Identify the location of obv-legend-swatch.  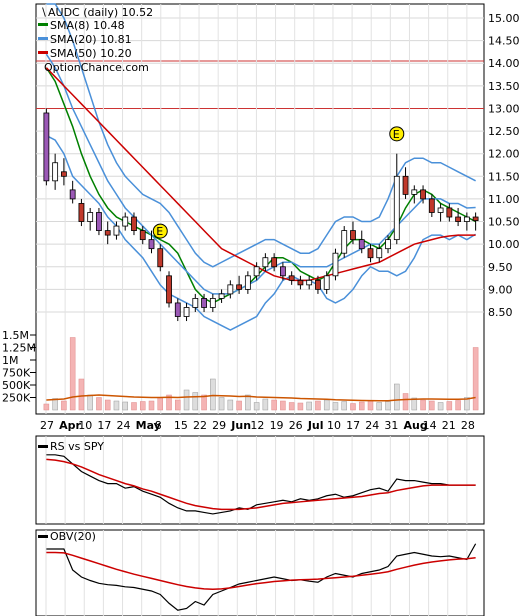
(43, 536).